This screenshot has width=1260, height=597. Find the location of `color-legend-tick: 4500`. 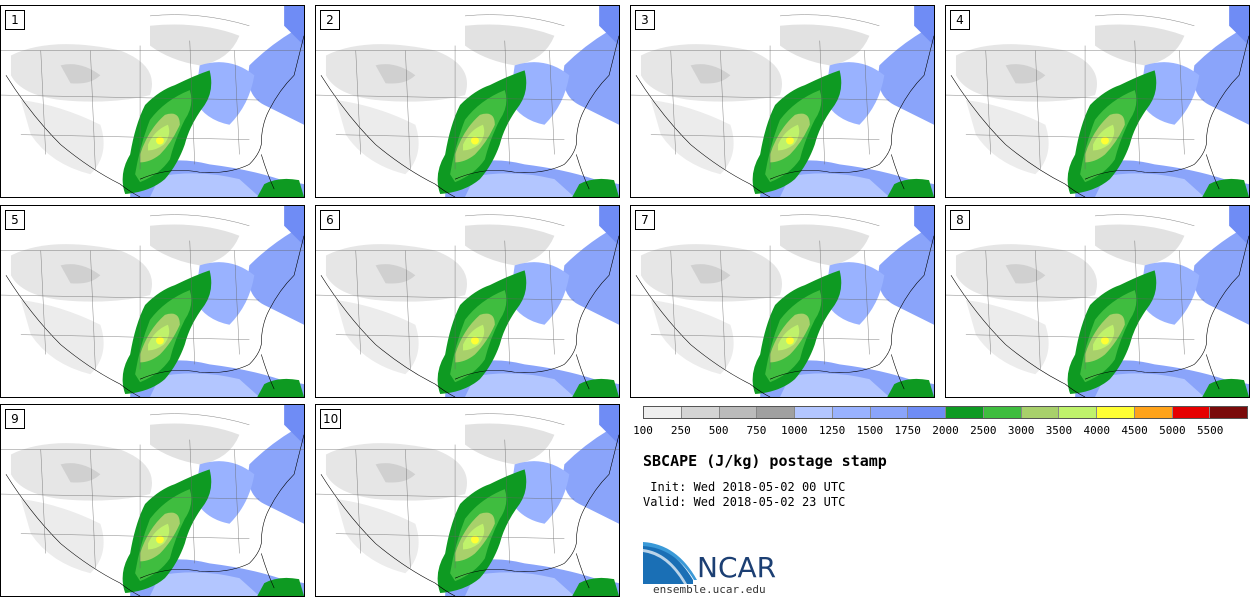

color-legend-tick: 4500 is located at coordinates (1134, 430).